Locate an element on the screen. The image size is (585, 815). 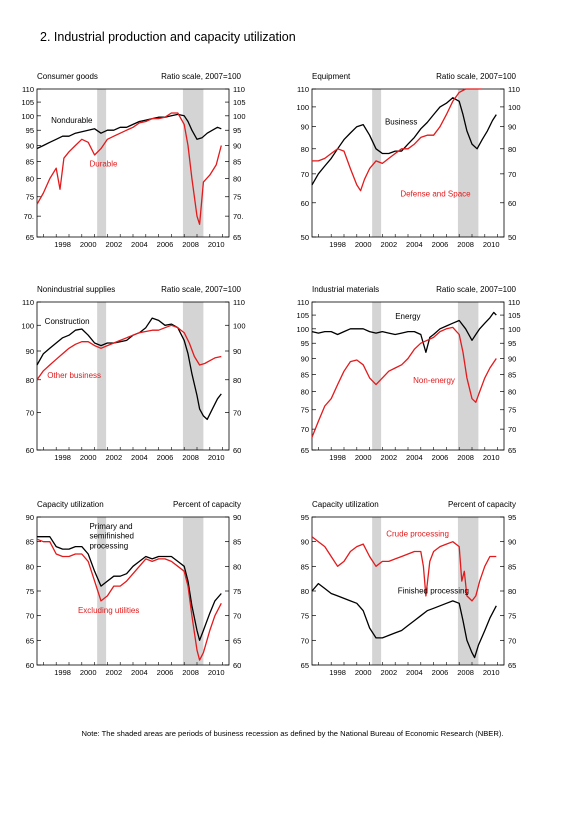
series-label: Business is located at coordinates (401, 122).